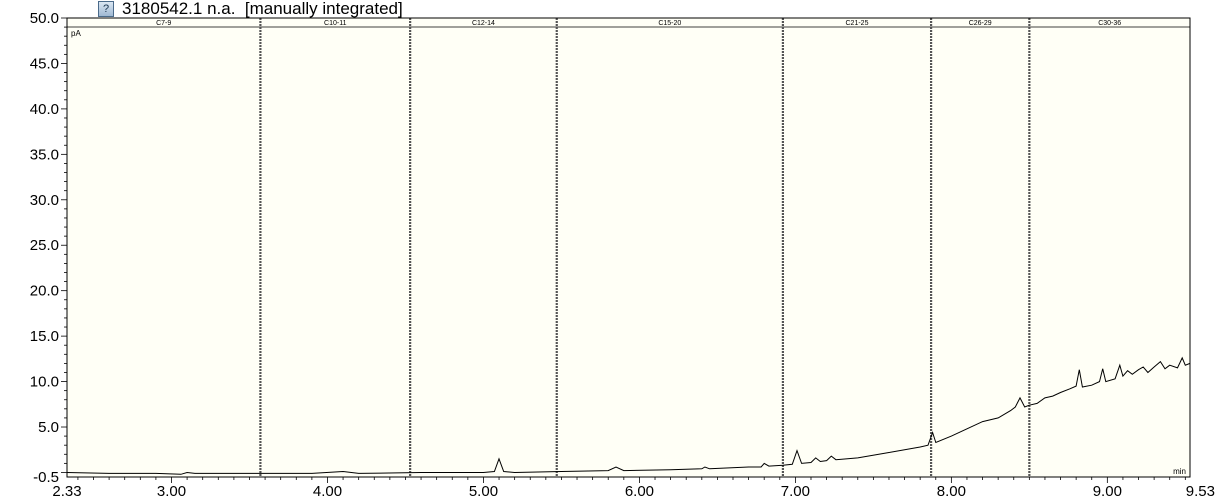 The height and width of the screenshot is (501, 1217). Describe the element at coordinates (66, 491) in the screenshot. I see `x-tick-label: 2.33` at that location.